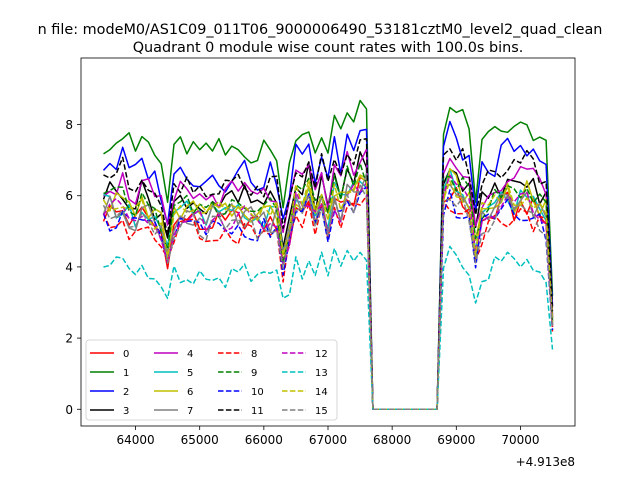 The width and height of the screenshot is (640, 480). I want to click on x-tick-label: 66000, so click(264, 440).